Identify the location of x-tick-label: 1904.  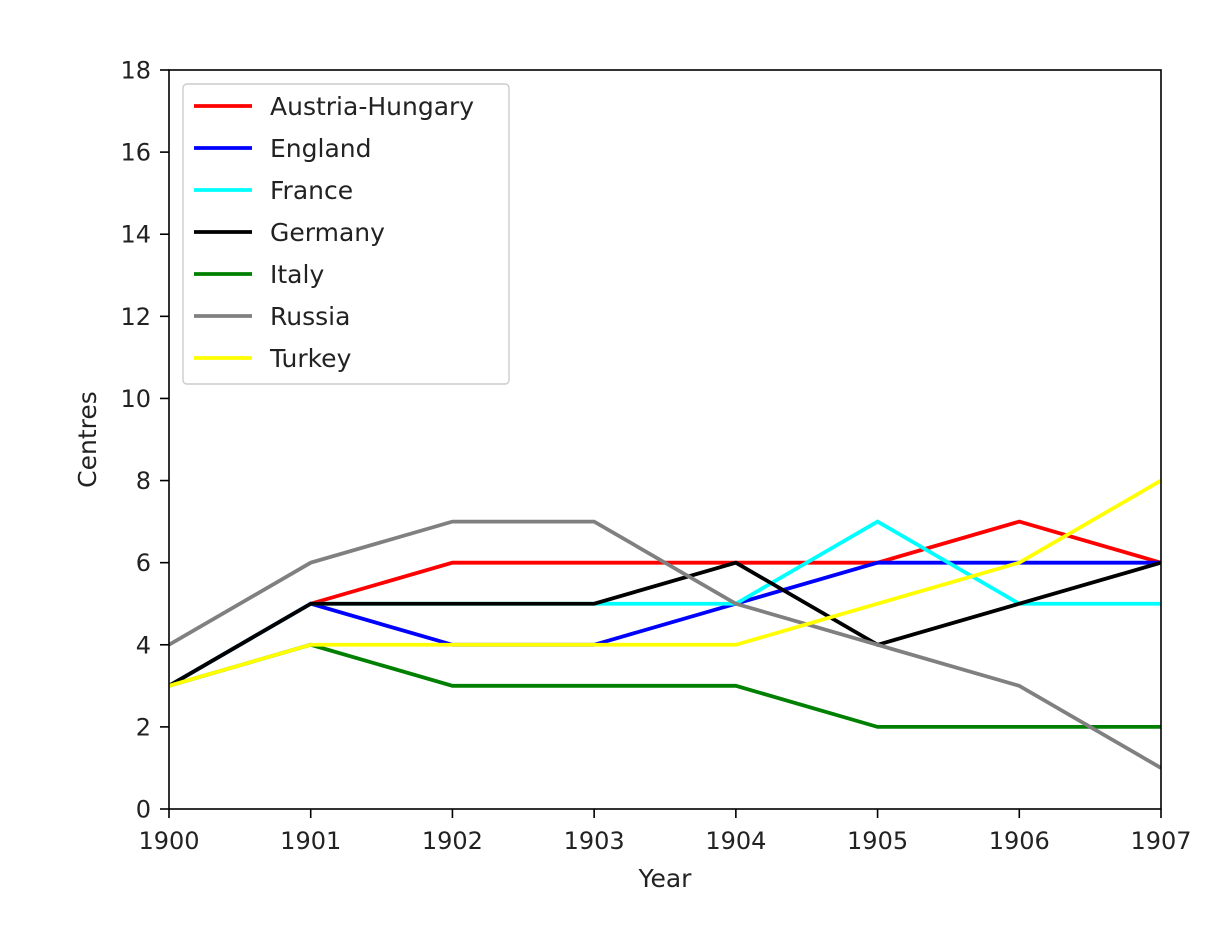
(735, 841).